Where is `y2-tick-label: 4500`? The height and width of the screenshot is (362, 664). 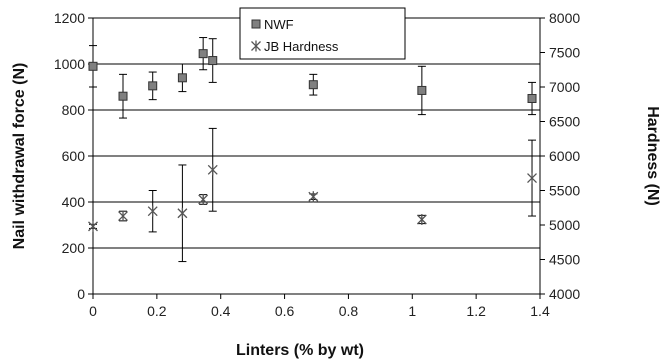 y2-tick-label: 4500 is located at coordinates (564, 260).